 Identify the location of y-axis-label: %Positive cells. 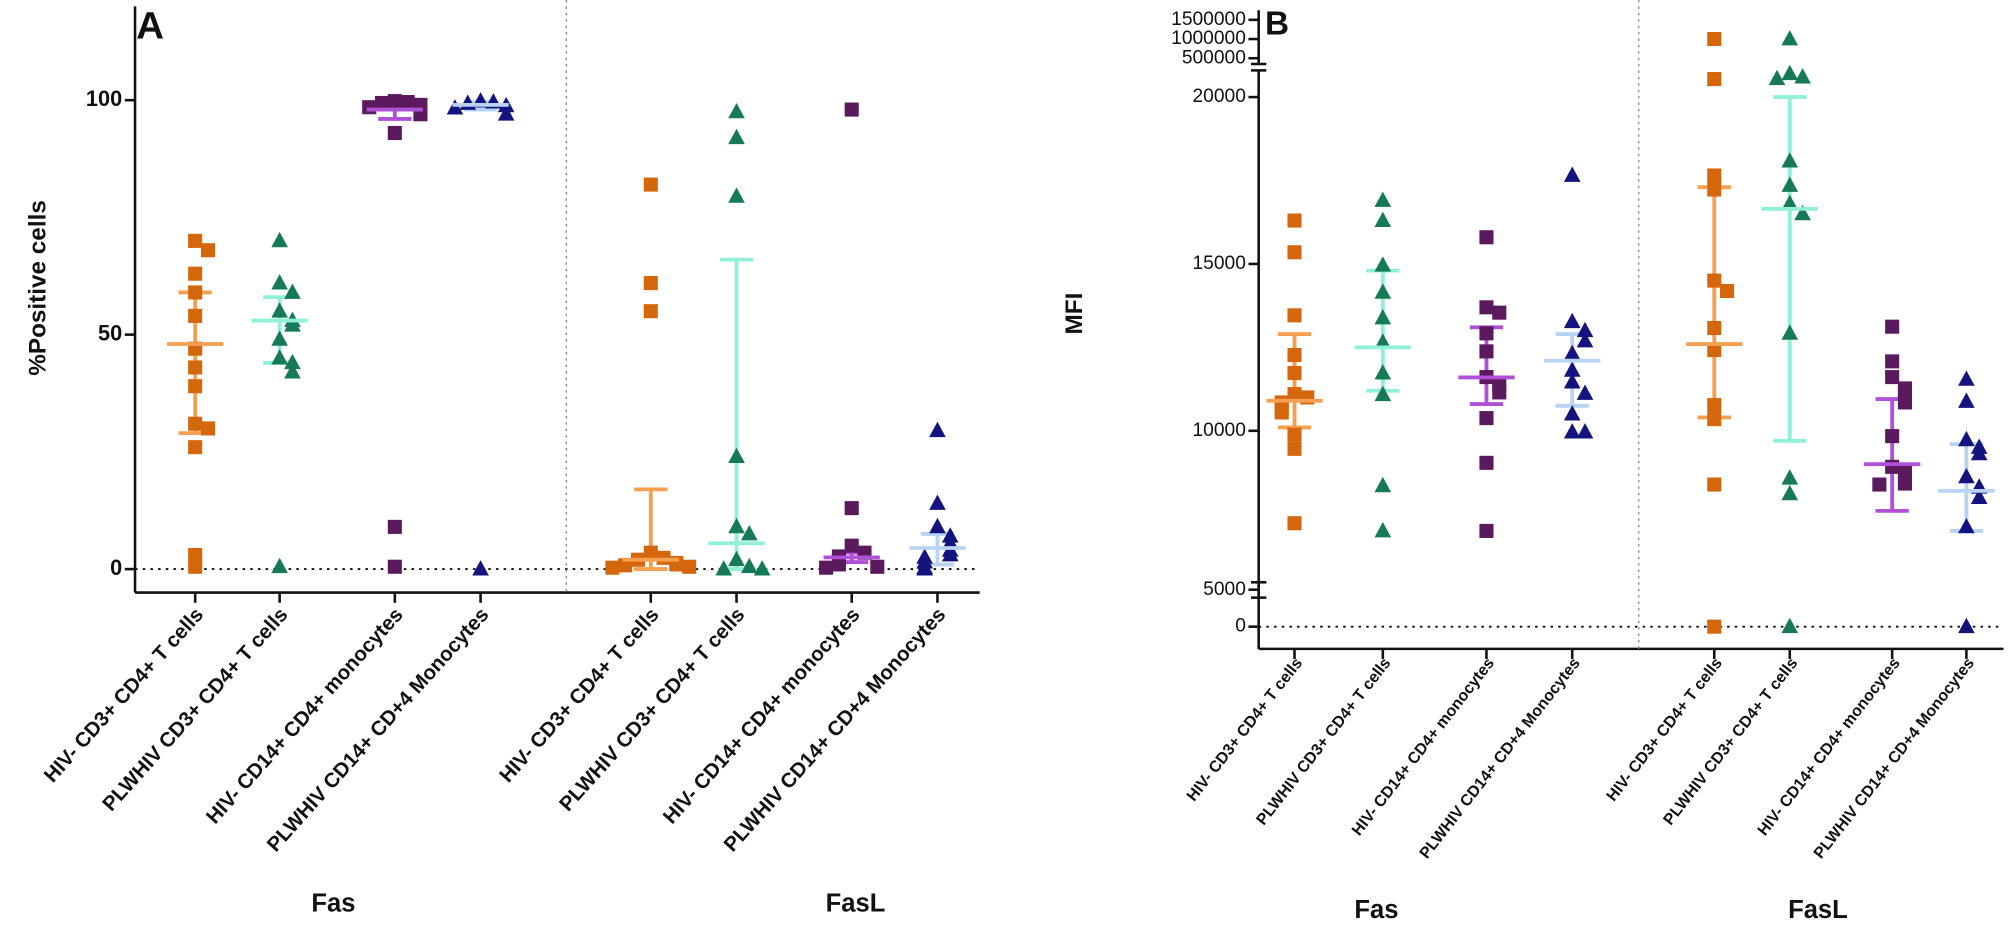
(37, 288).